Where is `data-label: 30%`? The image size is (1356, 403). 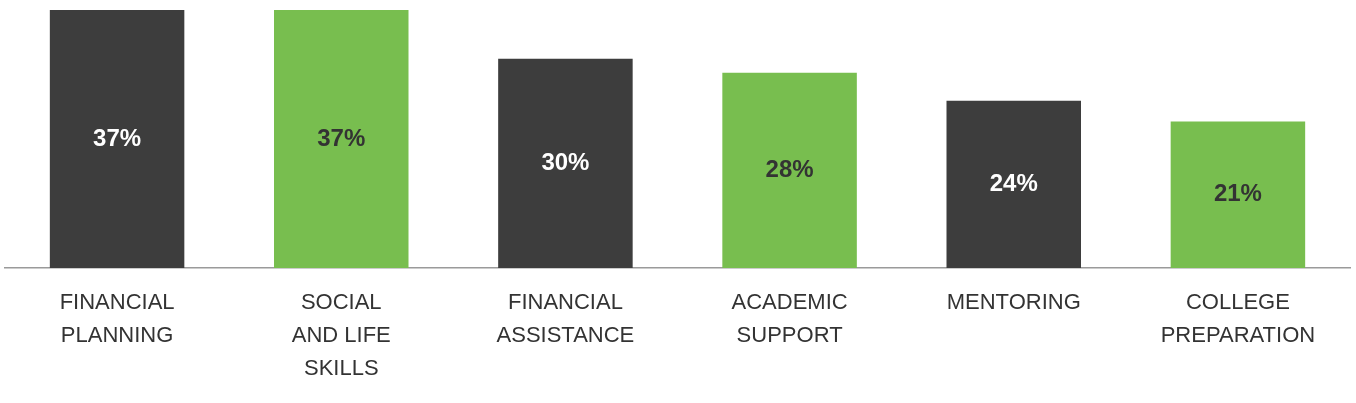
data-label: 30% is located at coordinates (565, 162).